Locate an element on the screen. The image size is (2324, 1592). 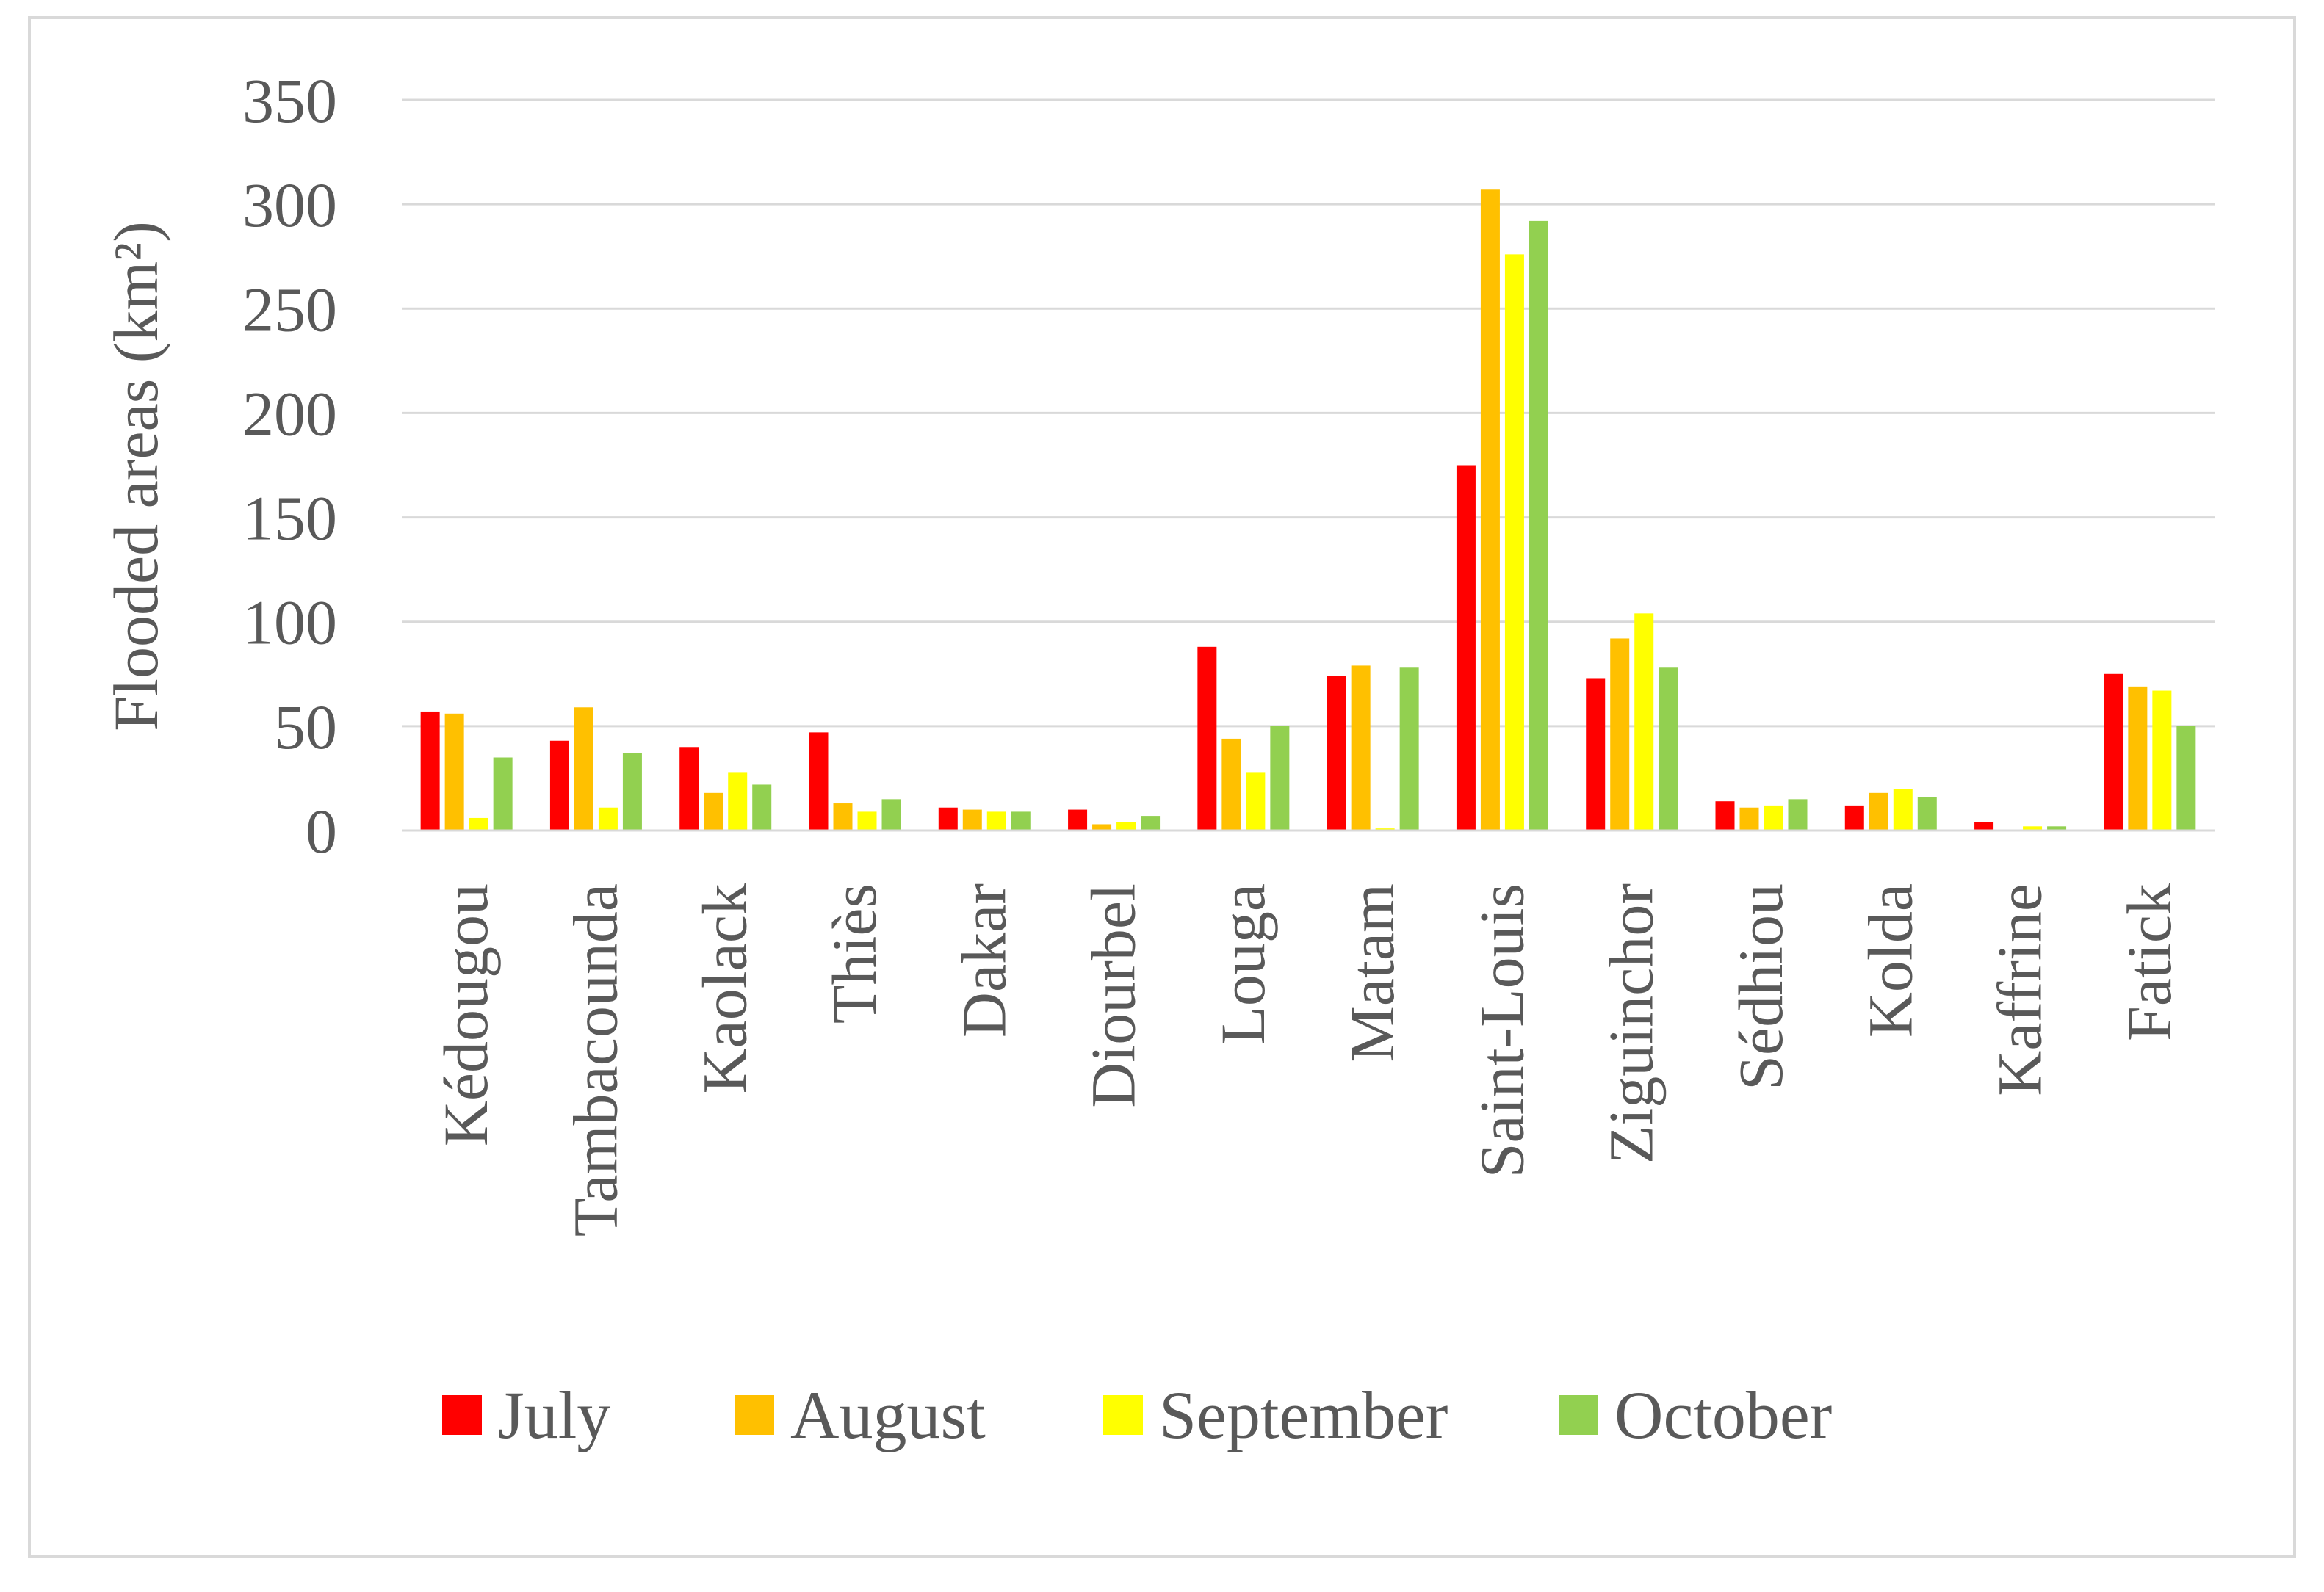
y-tick-label: 150 is located at coordinates (289, 518).